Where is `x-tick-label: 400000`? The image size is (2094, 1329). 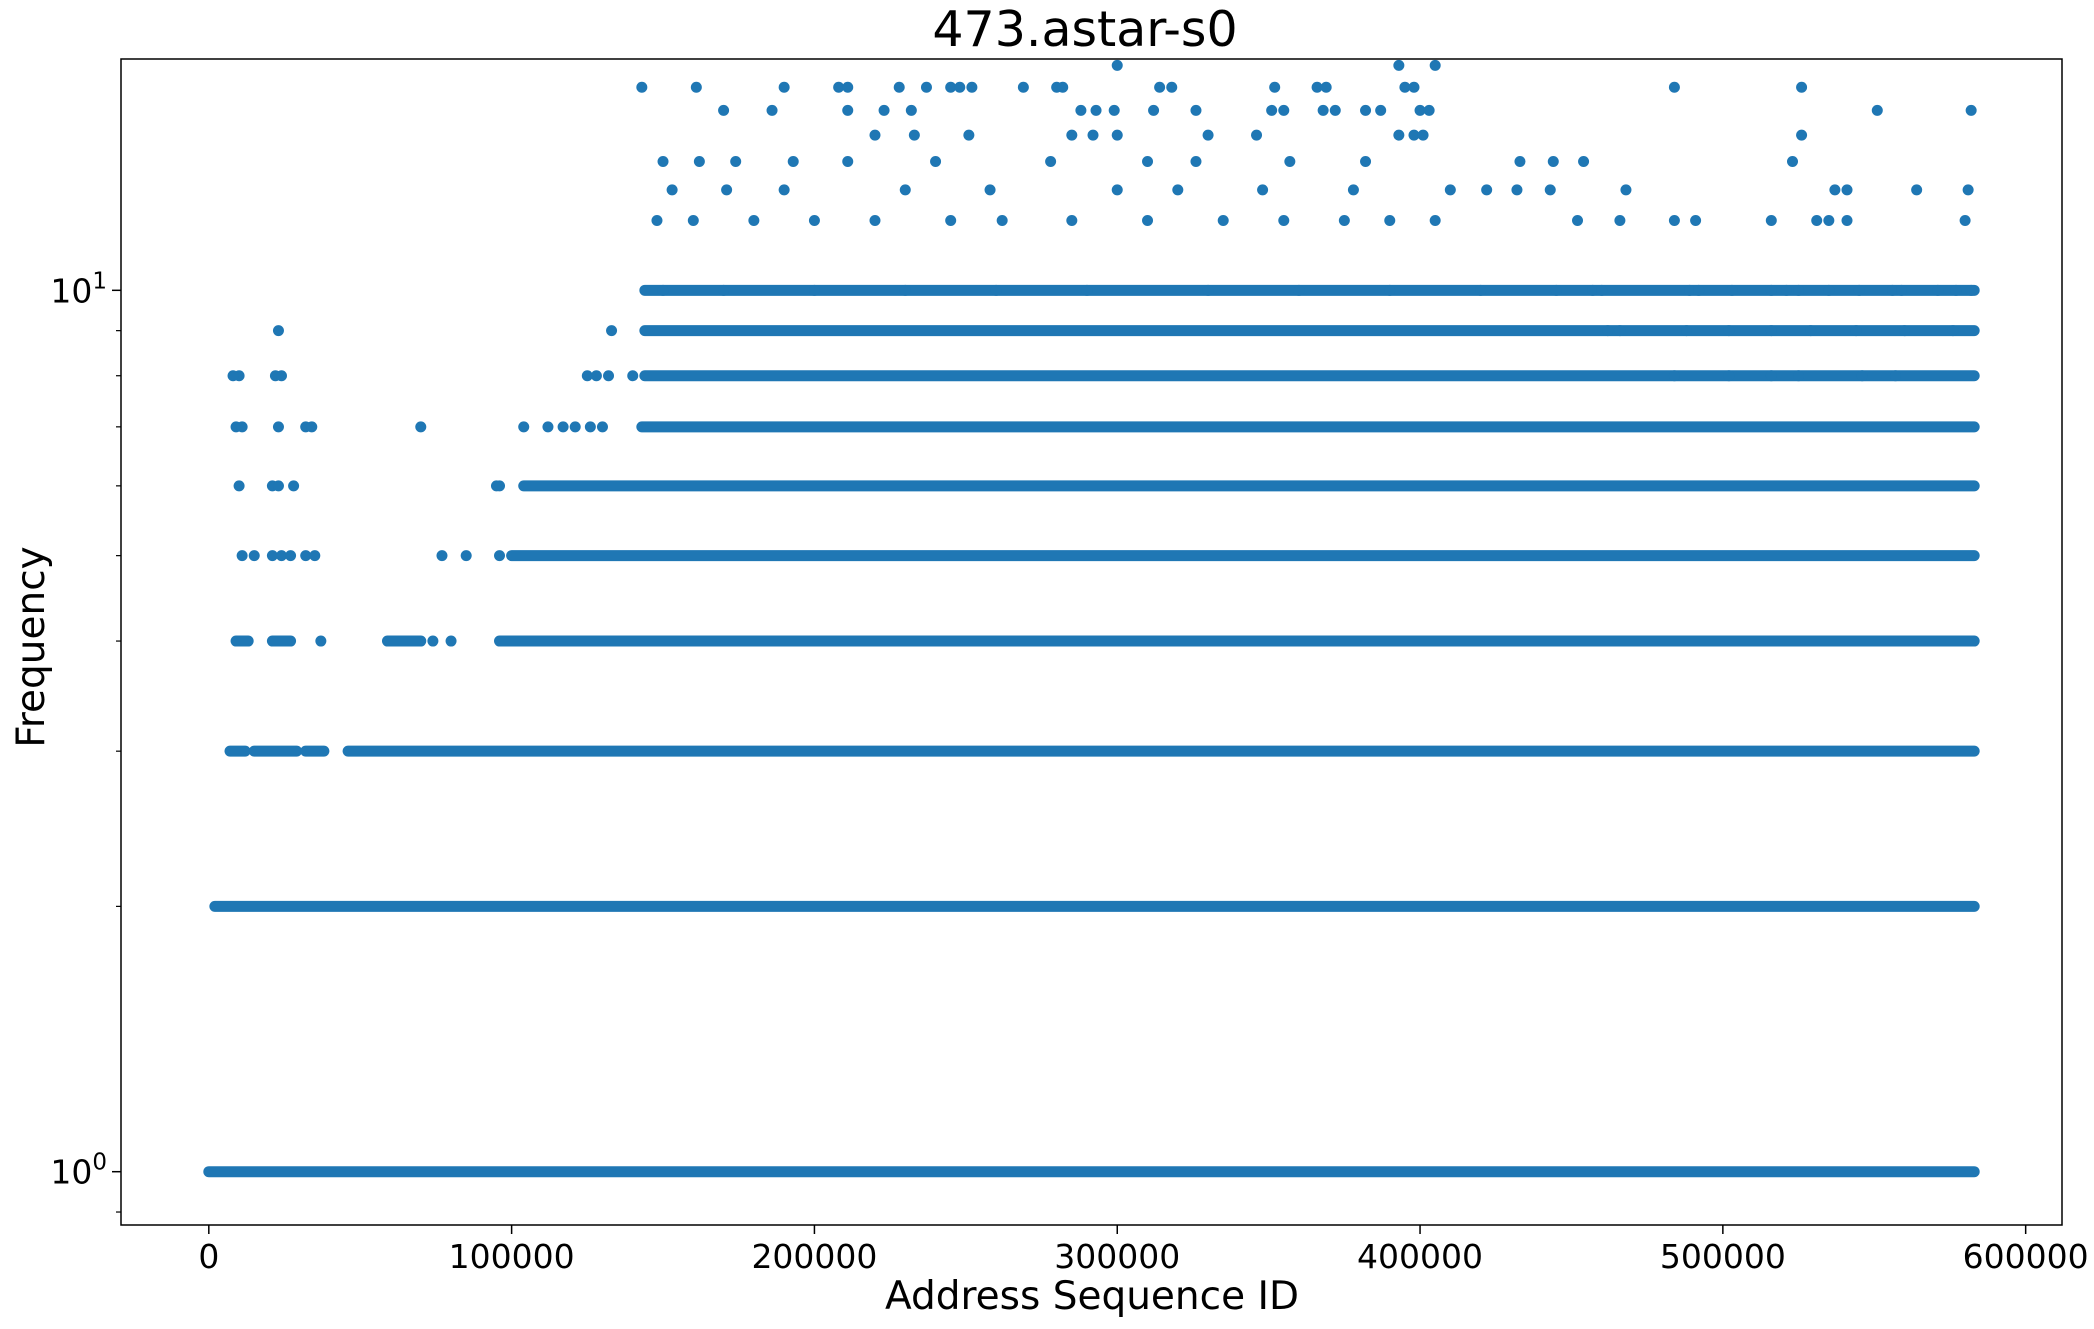 x-tick-label: 400000 is located at coordinates (1420, 1256).